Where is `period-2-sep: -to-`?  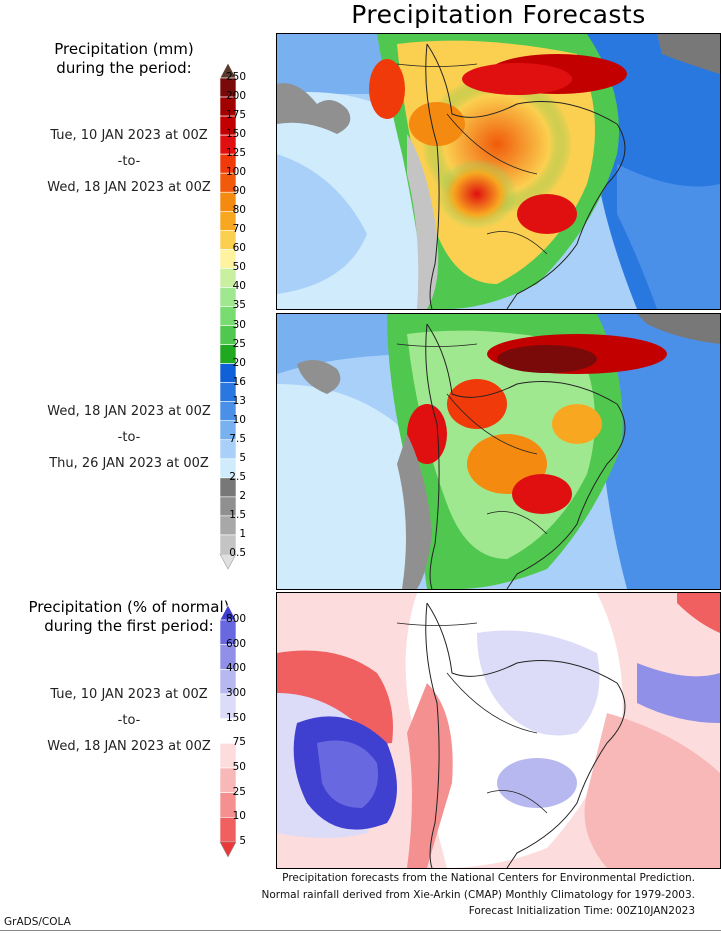 period-2-sep: -to- is located at coordinates (129, 437).